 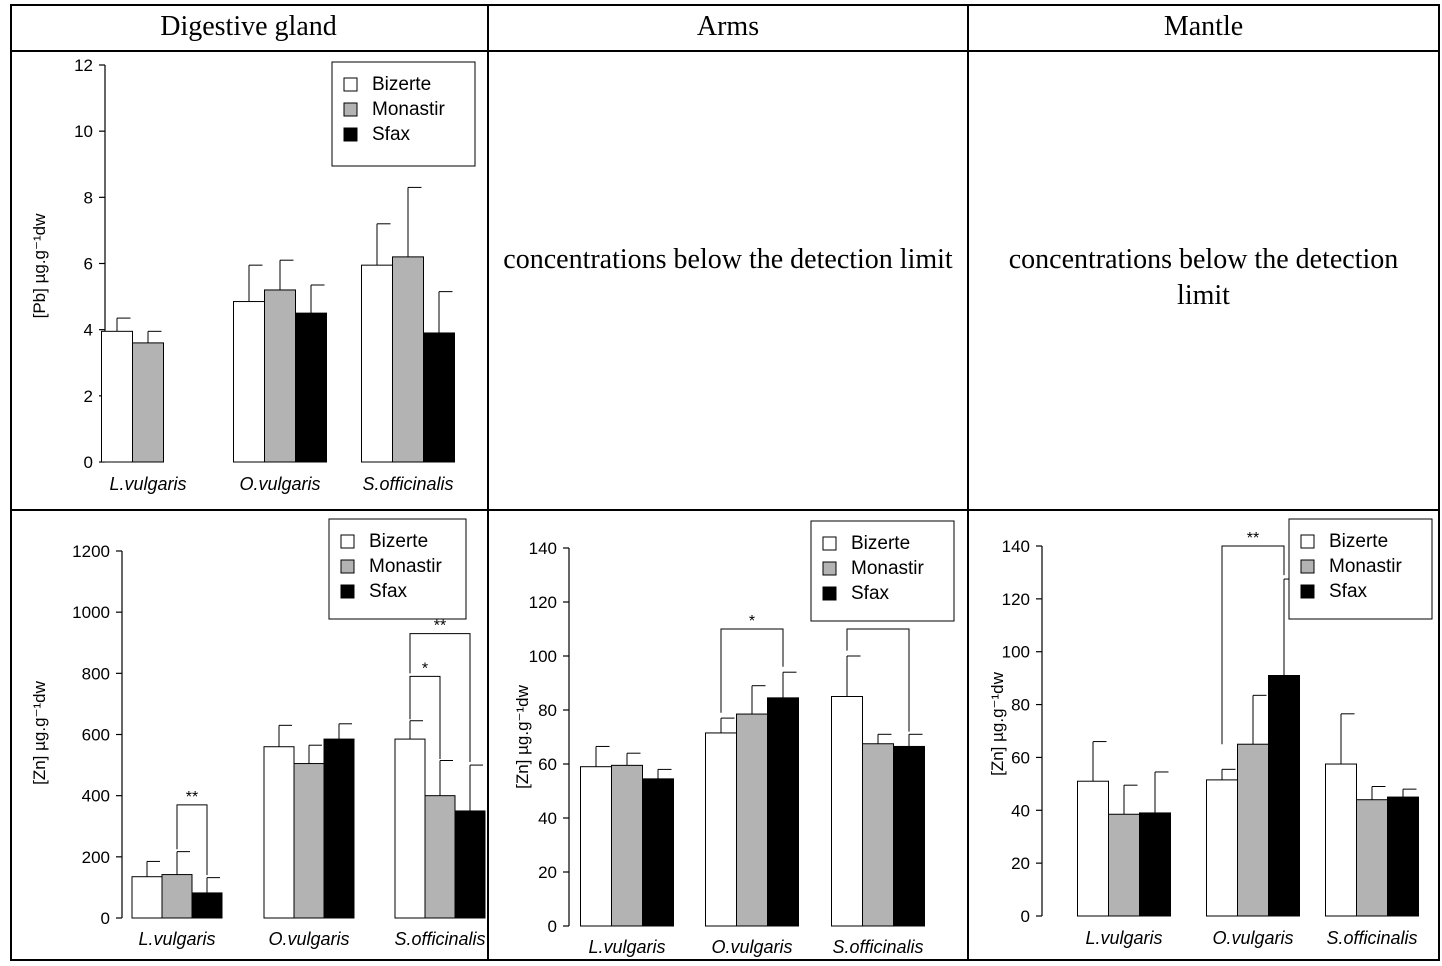 I want to click on y-tick-label: 10, so click(x=83, y=131).